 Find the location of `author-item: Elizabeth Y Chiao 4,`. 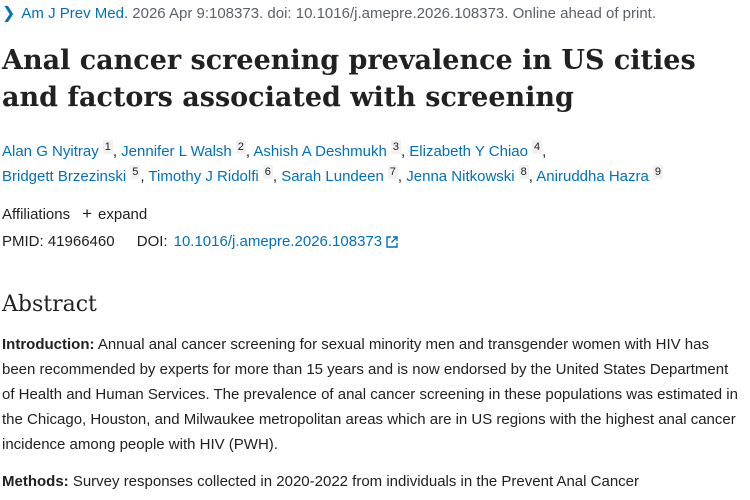

author-item: Elizabeth Y Chiao 4, is located at coordinates (478, 150).